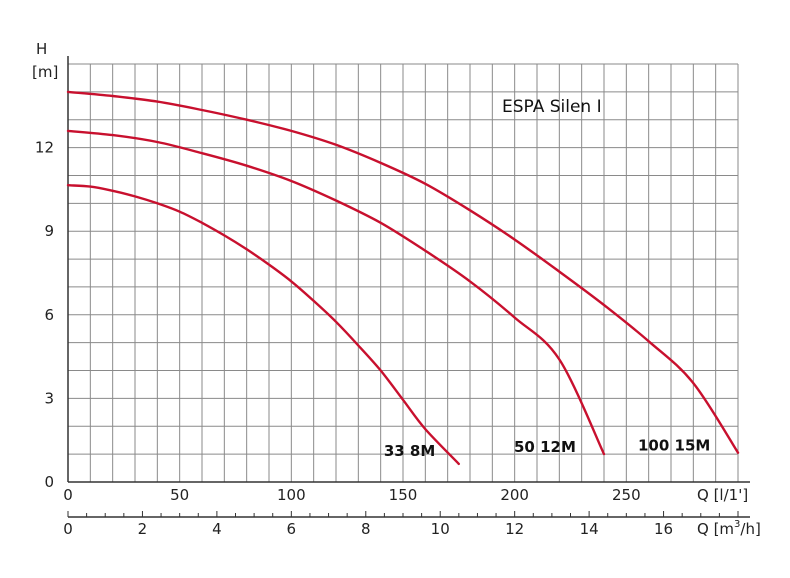 The height and width of the screenshot is (578, 790). I want to click on x-tick-label: 150, so click(403, 495).